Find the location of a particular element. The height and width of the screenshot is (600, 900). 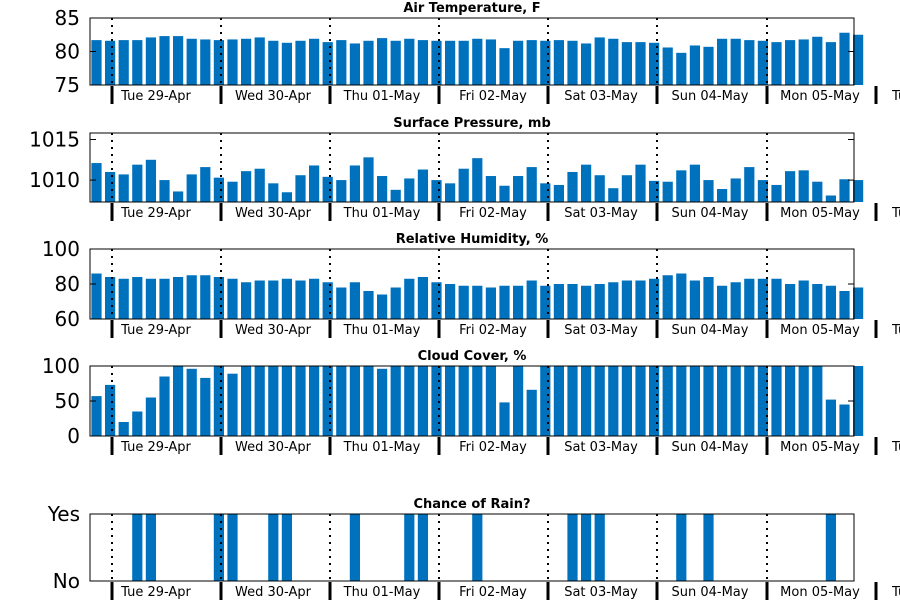

y-tick-label: 80 is located at coordinates (67, 284).